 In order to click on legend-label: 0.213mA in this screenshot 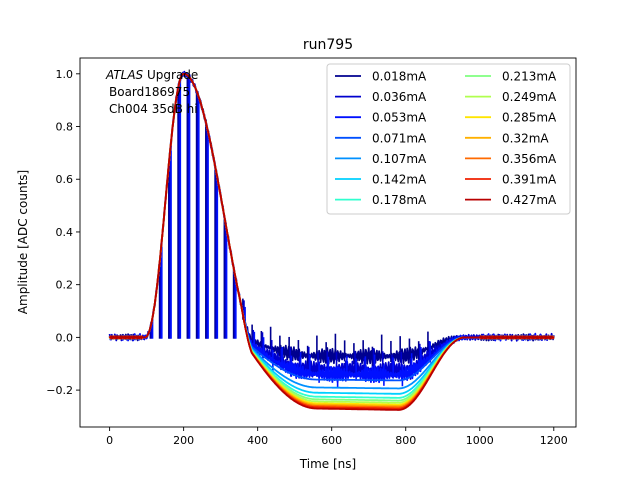, I will do `click(529, 77)`.